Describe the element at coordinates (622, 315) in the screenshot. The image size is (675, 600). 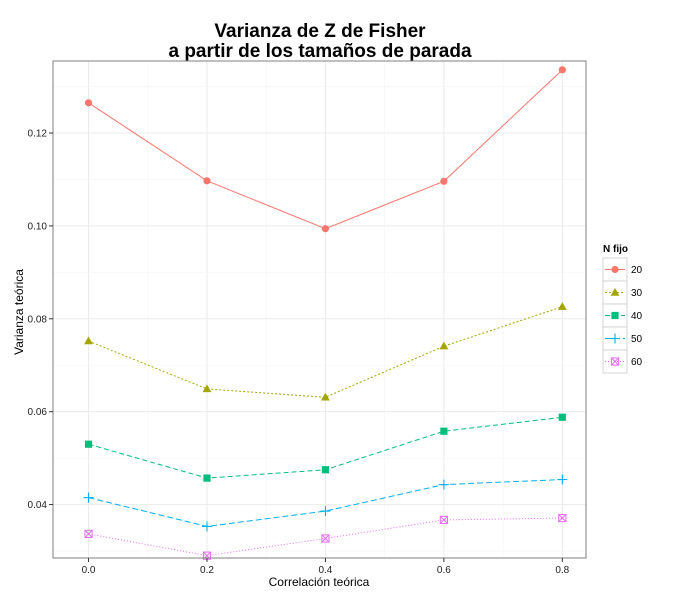
I see `legend-item-40: 40` at that location.